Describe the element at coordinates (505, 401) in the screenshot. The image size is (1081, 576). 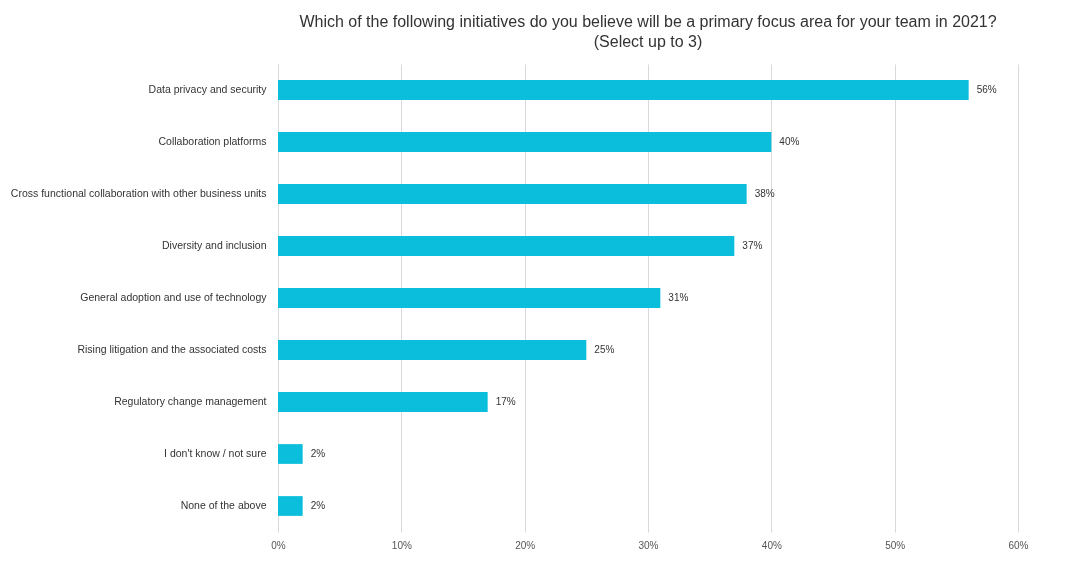
I see `data-label: 17%` at that location.